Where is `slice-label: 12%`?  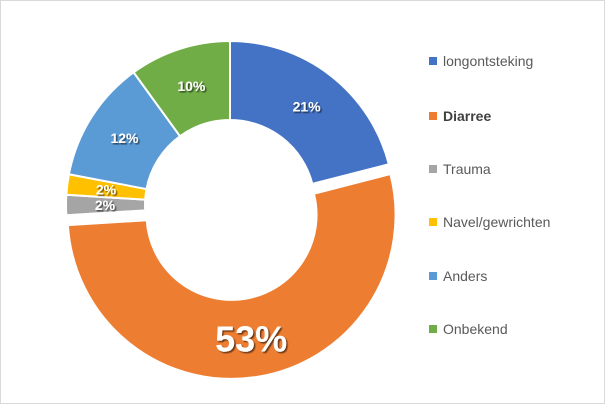 slice-label: 12% is located at coordinates (124, 138).